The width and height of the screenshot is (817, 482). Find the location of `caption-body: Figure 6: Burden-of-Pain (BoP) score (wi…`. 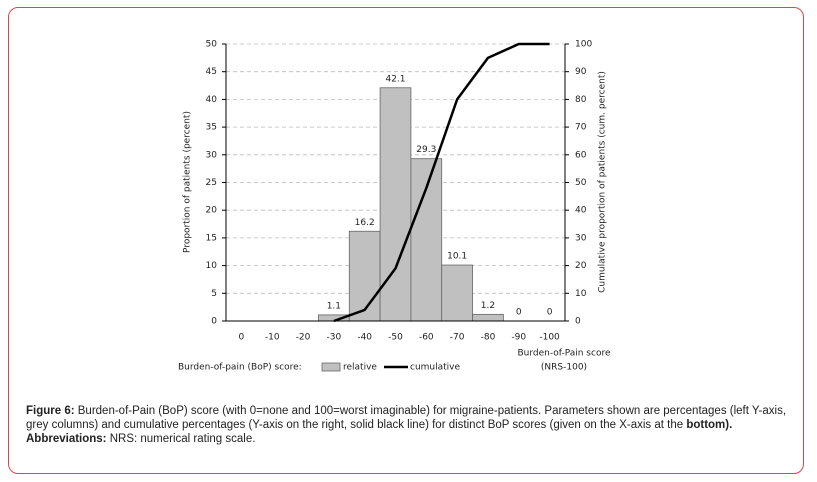

caption-body: Figure 6: Burden-of-Pain (BoP) score (wi… is located at coordinates (409, 418).